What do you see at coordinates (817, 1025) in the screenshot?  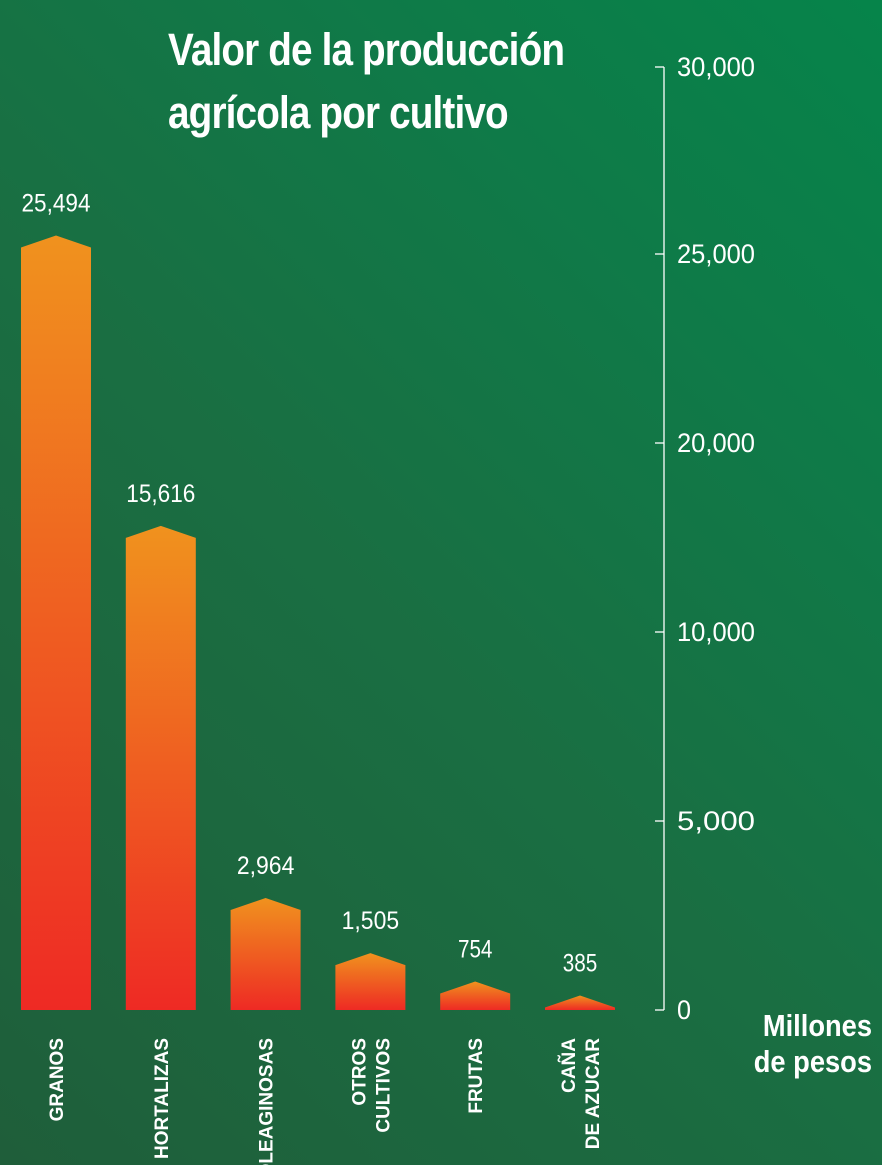 I see `unit-label-line-1: Millones` at bounding box center [817, 1025].